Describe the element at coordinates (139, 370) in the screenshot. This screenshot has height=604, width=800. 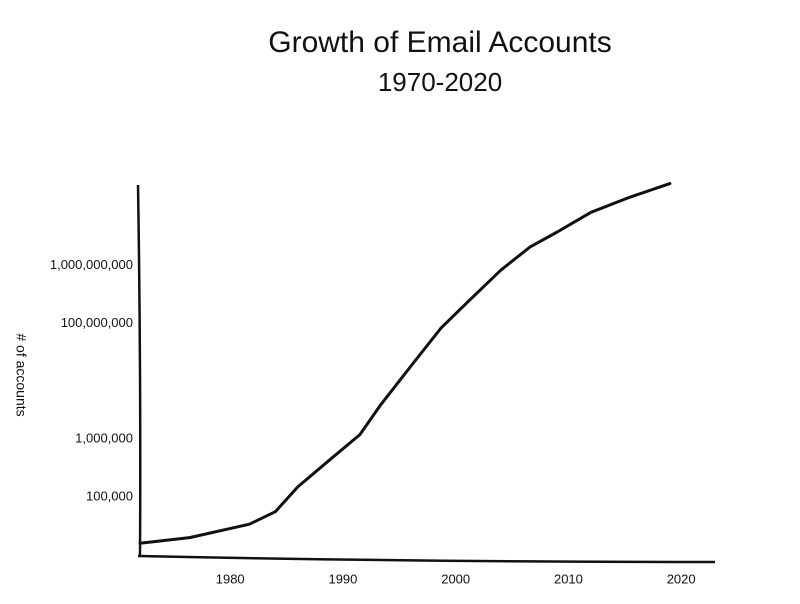
I see `y-axis` at that location.